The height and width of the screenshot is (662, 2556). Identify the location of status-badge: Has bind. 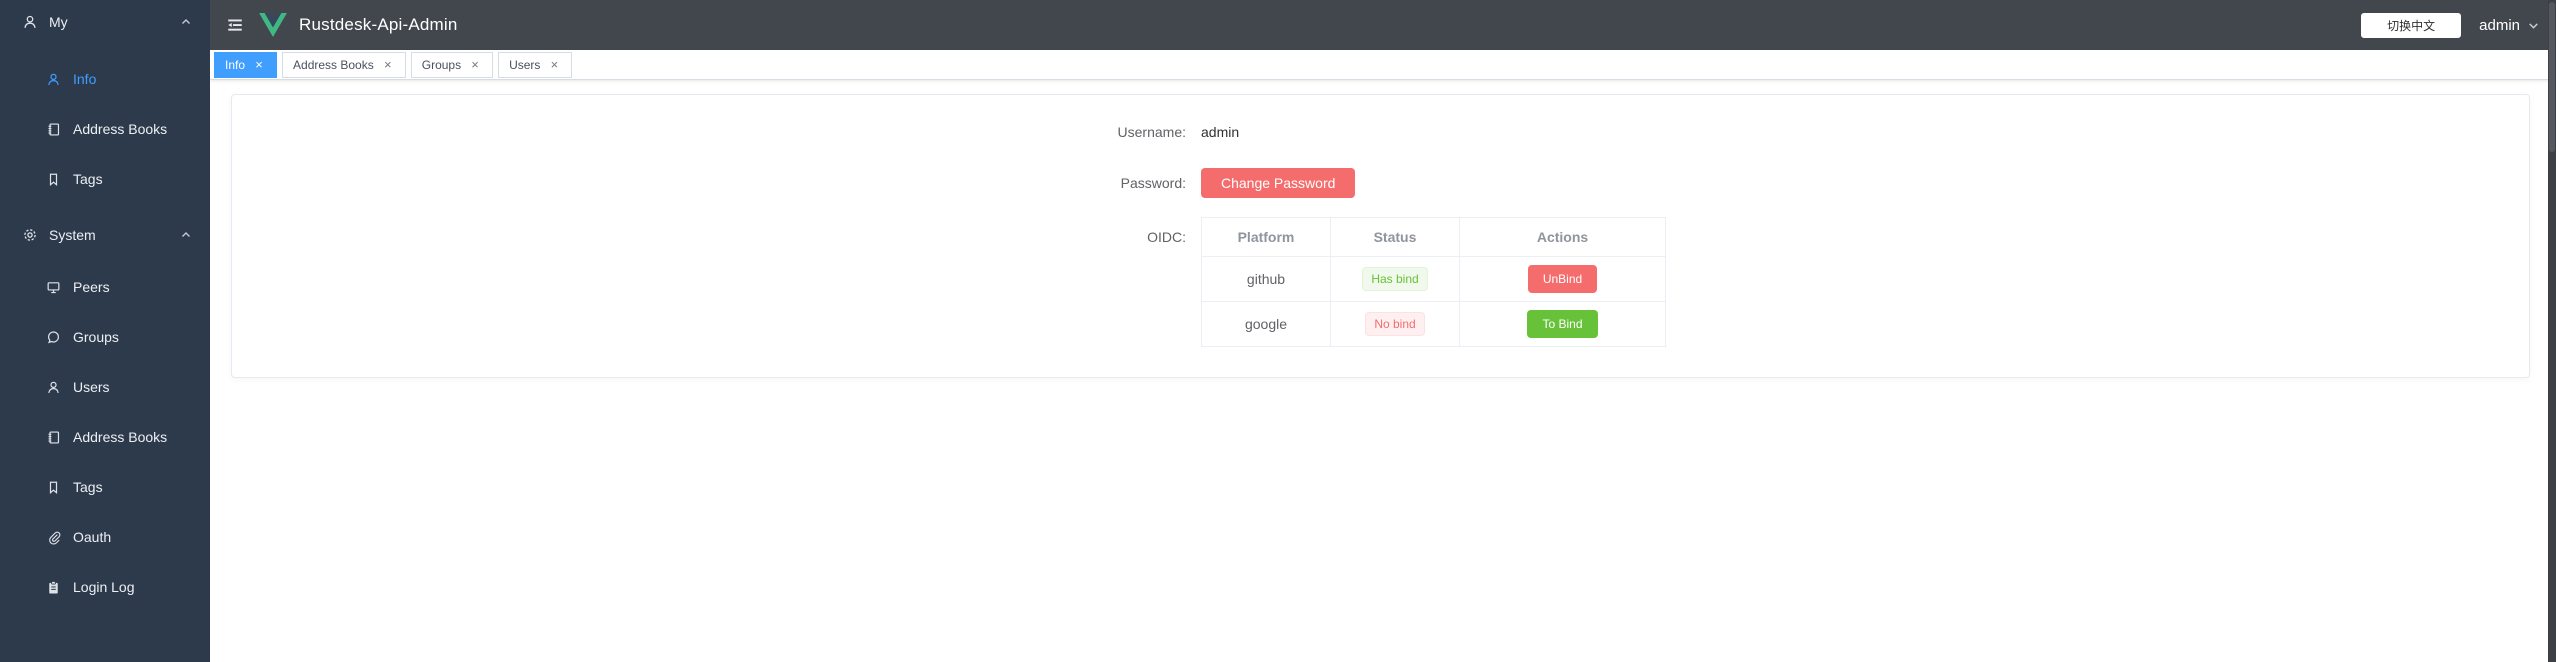
(1395, 279).